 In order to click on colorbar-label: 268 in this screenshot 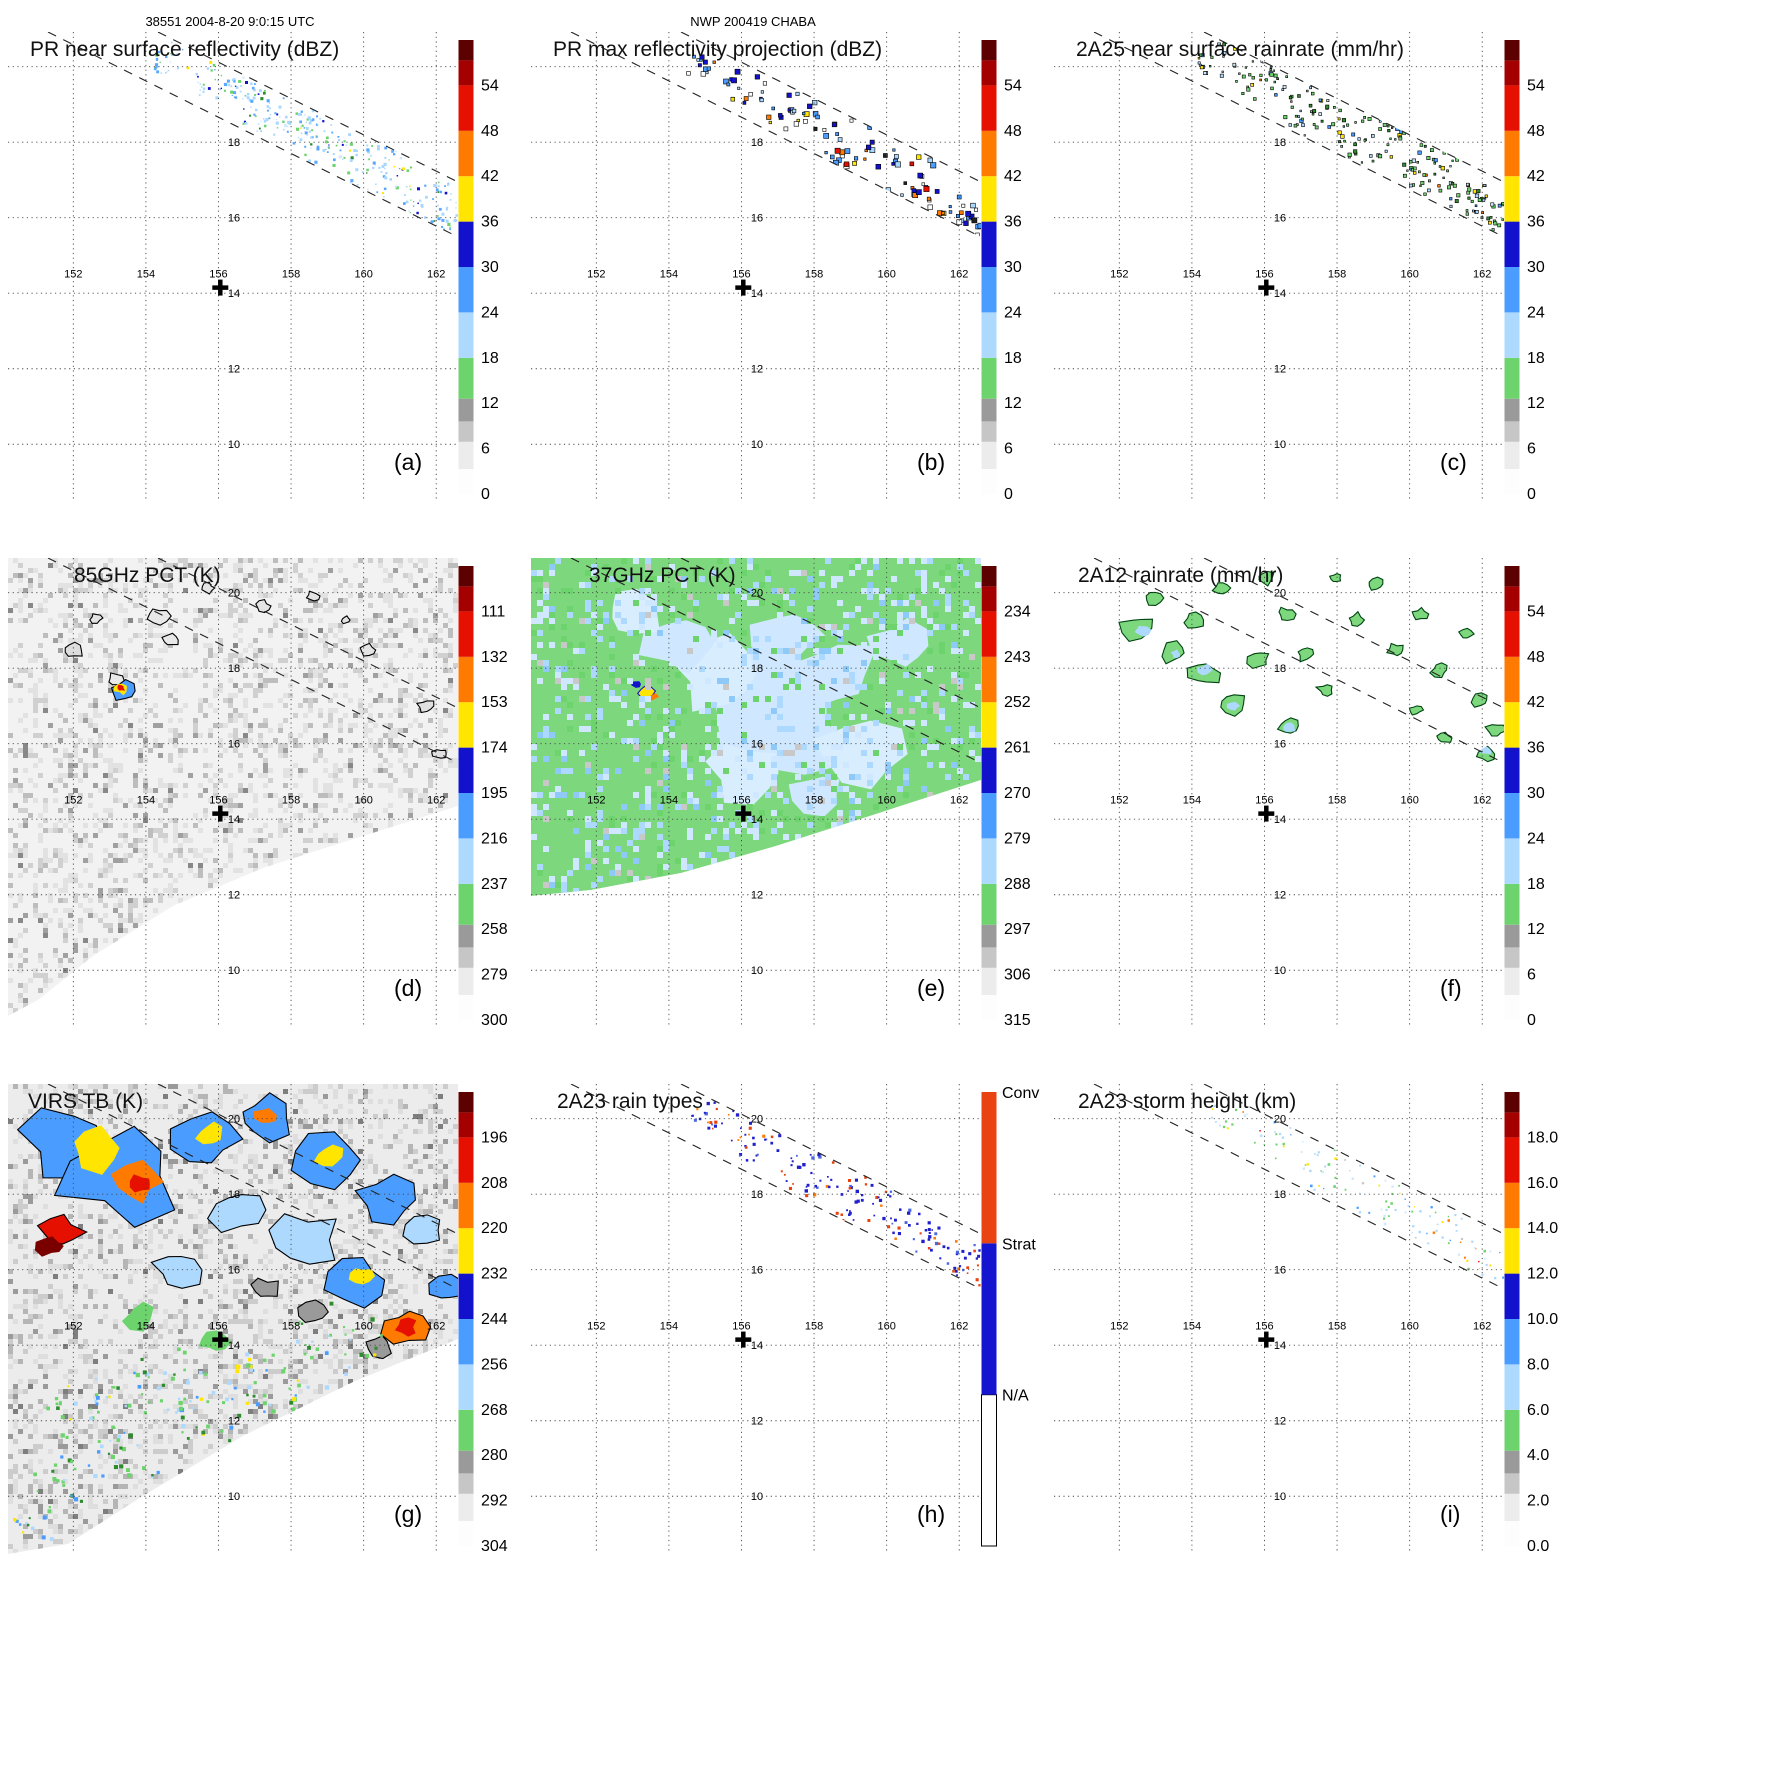, I will do `click(494, 1410)`.